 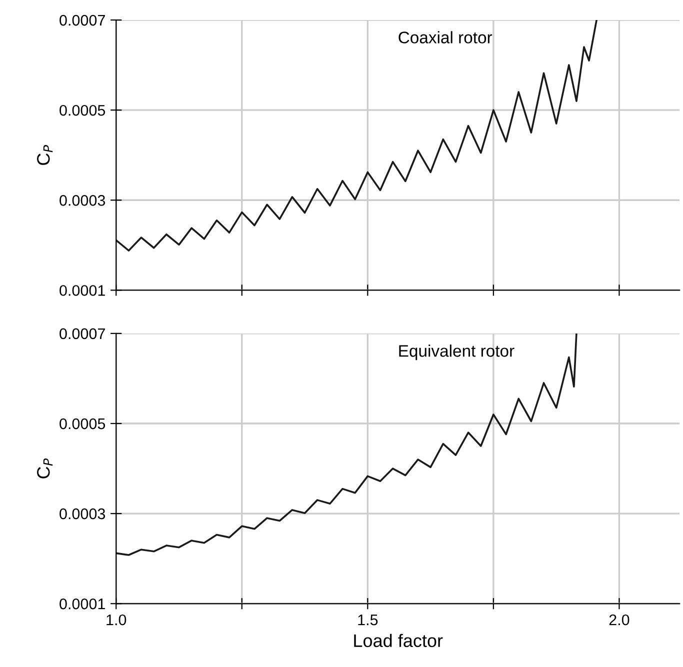 What do you see at coordinates (398, 641) in the screenshot?
I see `x-axis-title: Load factor` at bounding box center [398, 641].